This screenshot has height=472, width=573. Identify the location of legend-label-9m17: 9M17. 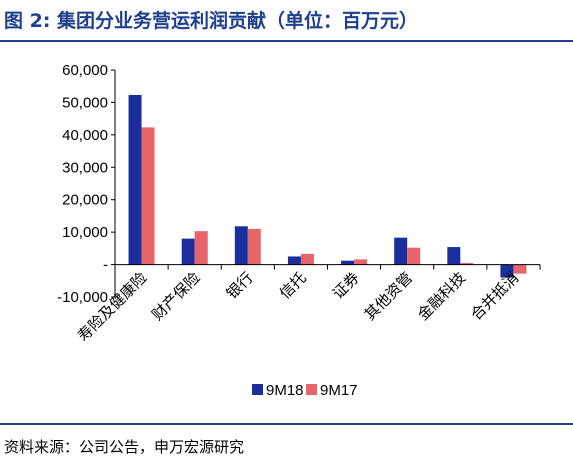
(339, 390).